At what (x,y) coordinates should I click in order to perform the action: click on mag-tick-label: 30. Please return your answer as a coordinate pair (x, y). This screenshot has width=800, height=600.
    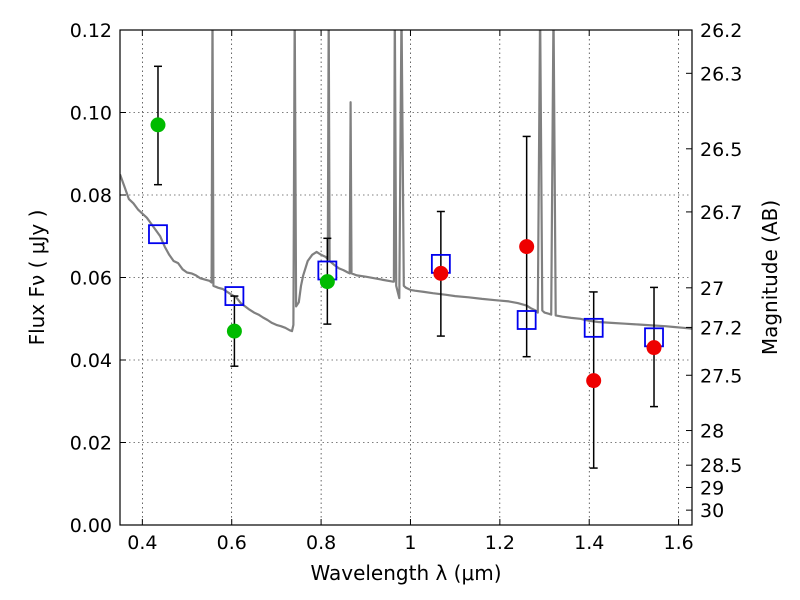
    Looking at the image, I should click on (712, 511).